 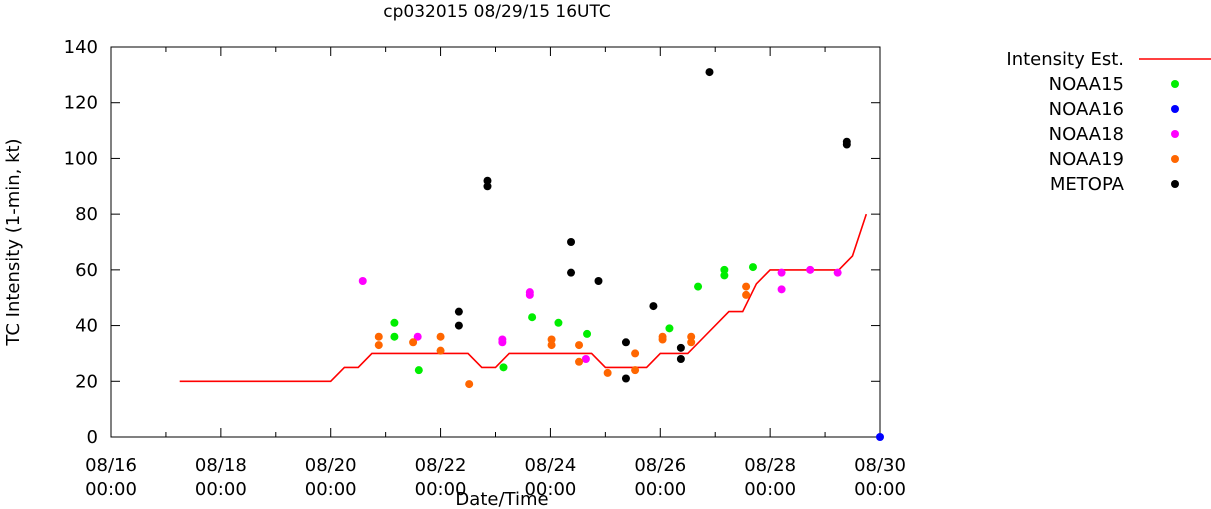 What do you see at coordinates (660, 465) in the screenshot?
I see `x-tick-label: 08/26` at bounding box center [660, 465].